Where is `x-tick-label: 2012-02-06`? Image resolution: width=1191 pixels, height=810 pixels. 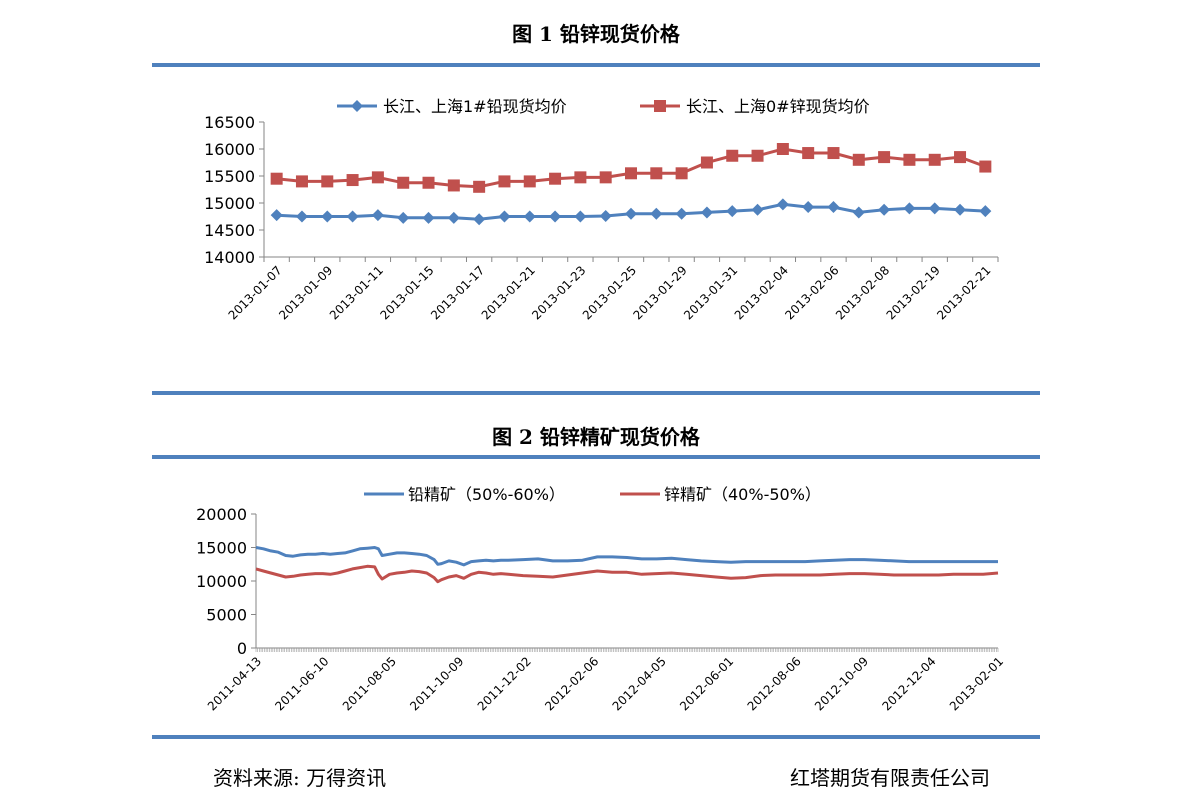 x-tick-label: 2012-02-06 is located at coordinates (571, 683).